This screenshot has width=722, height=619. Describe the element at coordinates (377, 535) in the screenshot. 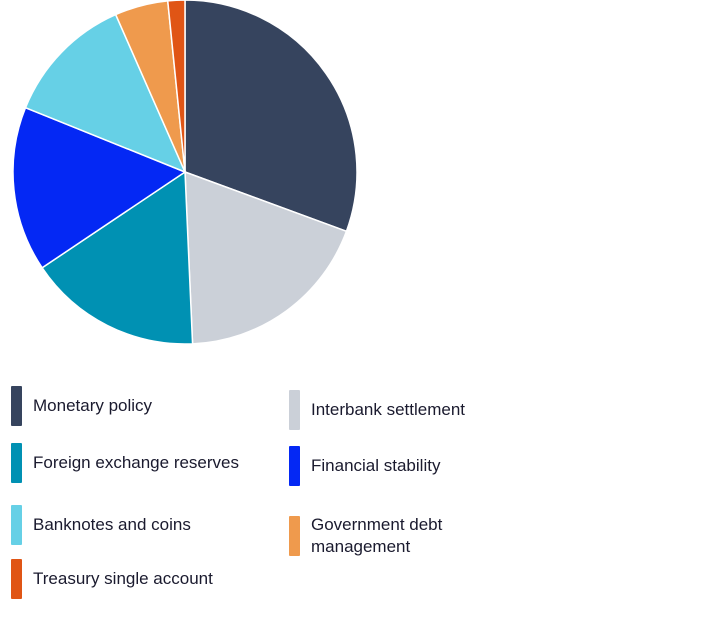

I see `legend-label: Government debt management` at that location.